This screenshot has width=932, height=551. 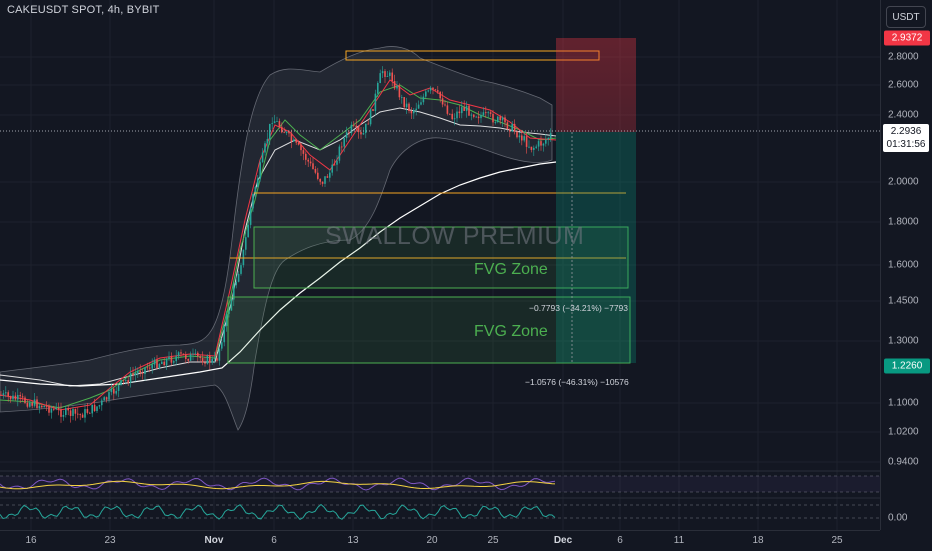 I want to click on indicator-tick: 0.00, so click(x=897, y=518).